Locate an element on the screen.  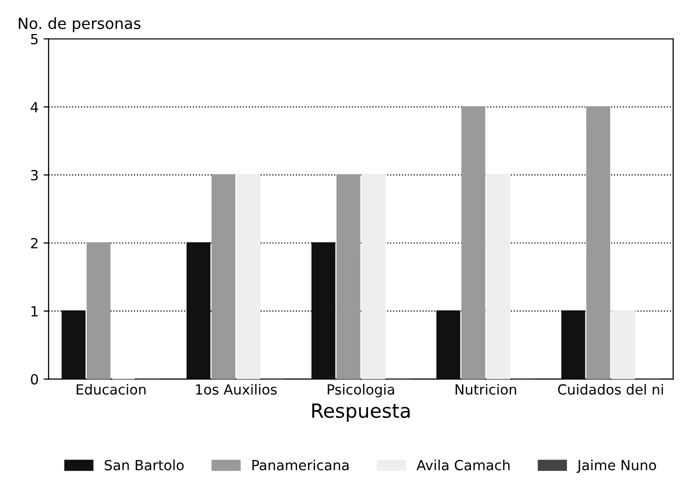
y-tick-label: 2 is located at coordinates (34, 243).